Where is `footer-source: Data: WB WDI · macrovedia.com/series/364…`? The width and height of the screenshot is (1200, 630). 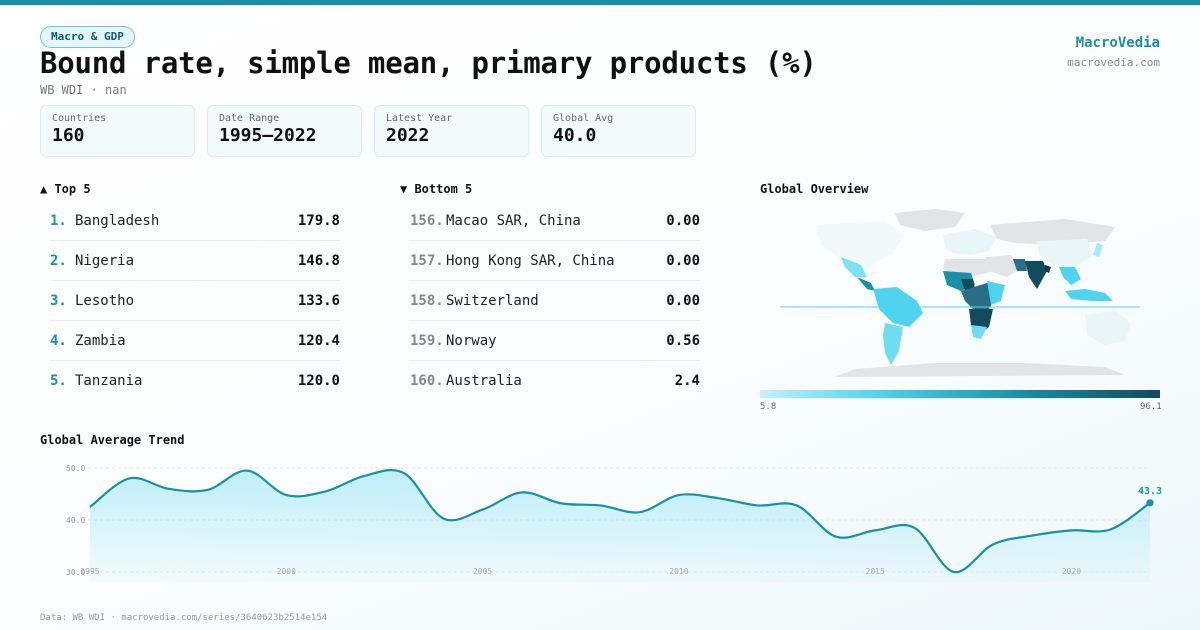 footer-source: Data: WB WDI · macrovedia.com/series/364… is located at coordinates (184, 618).